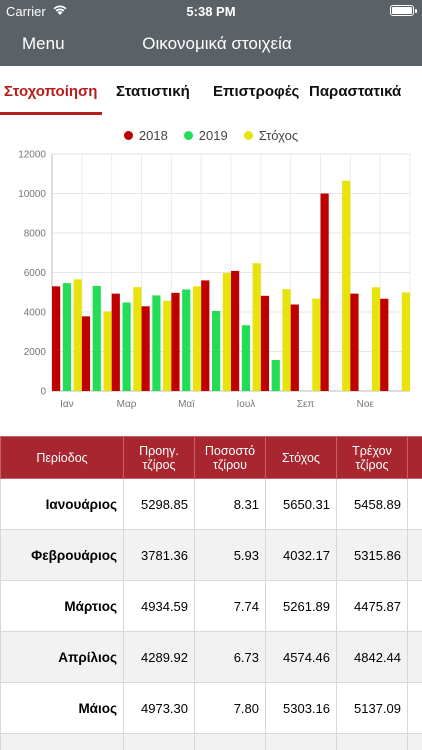  I want to click on table-row: Ιανουάριος 5298.85 8.31 5650.31 5458.89, so click(211, 504).